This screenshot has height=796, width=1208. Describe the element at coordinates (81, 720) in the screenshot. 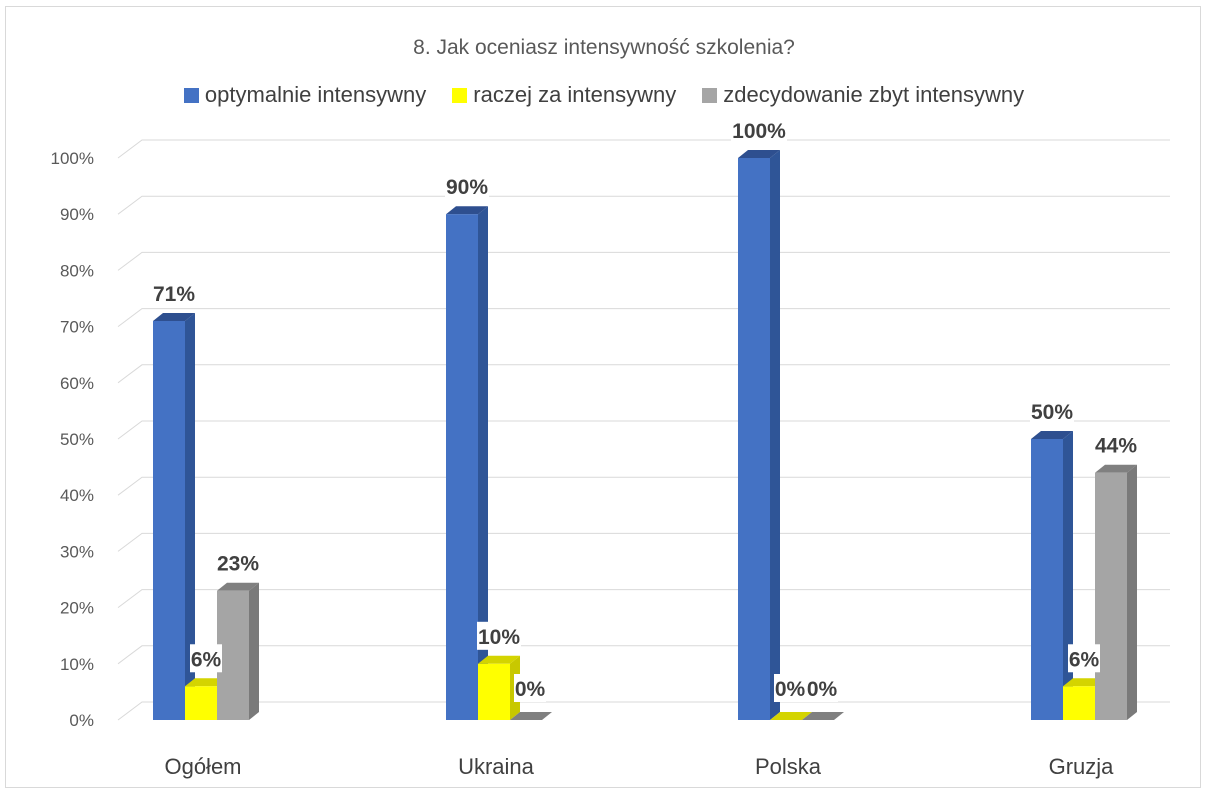

I see `y-tick-label: 0%` at that location.